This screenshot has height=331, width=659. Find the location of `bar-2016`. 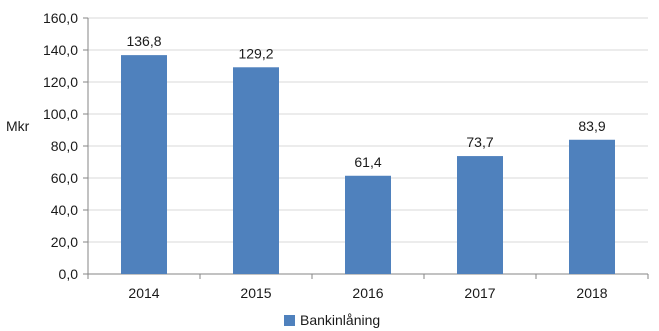

bar-2016 is located at coordinates (368, 224).